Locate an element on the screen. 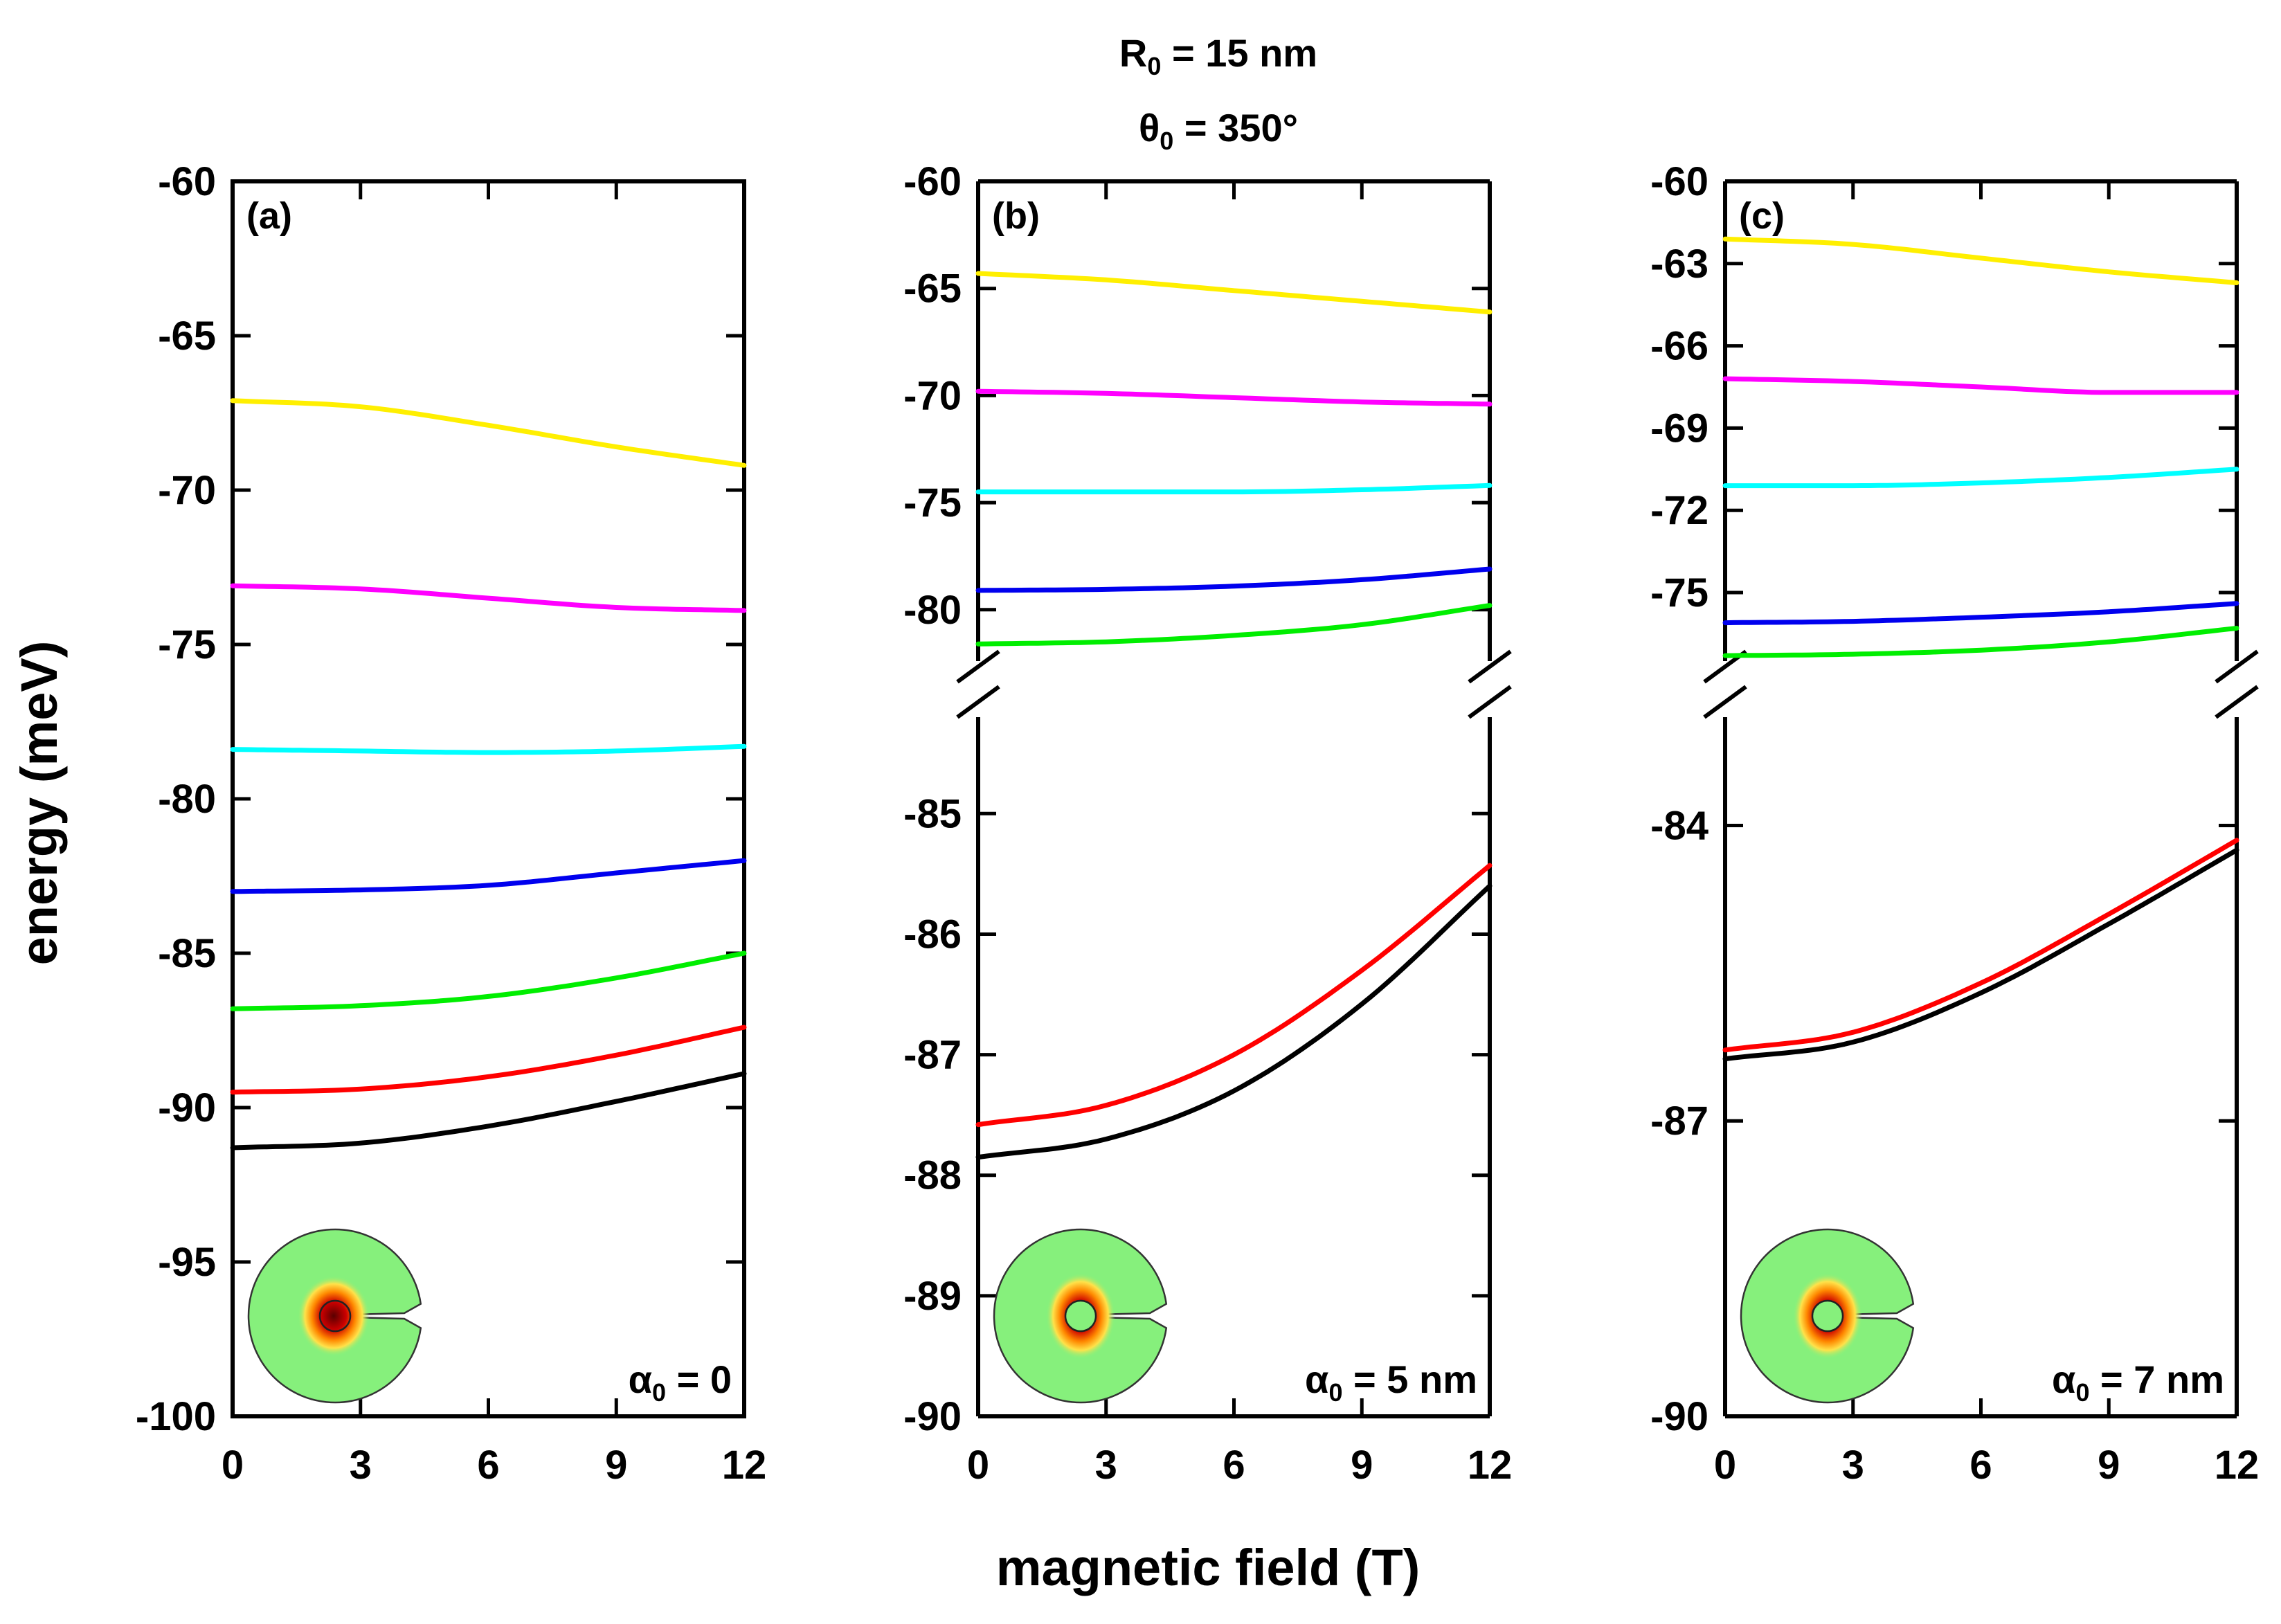  y-tick-label-c: -66 is located at coordinates (1679, 346).